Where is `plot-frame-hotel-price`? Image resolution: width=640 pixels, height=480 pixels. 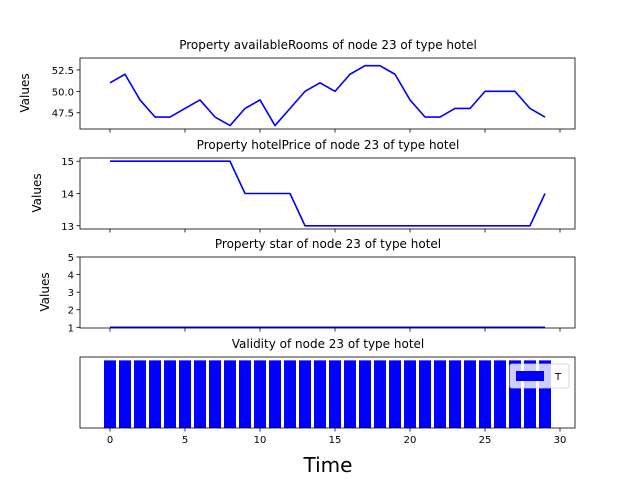 plot-frame-hotel-price is located at coordinates (327, 193).